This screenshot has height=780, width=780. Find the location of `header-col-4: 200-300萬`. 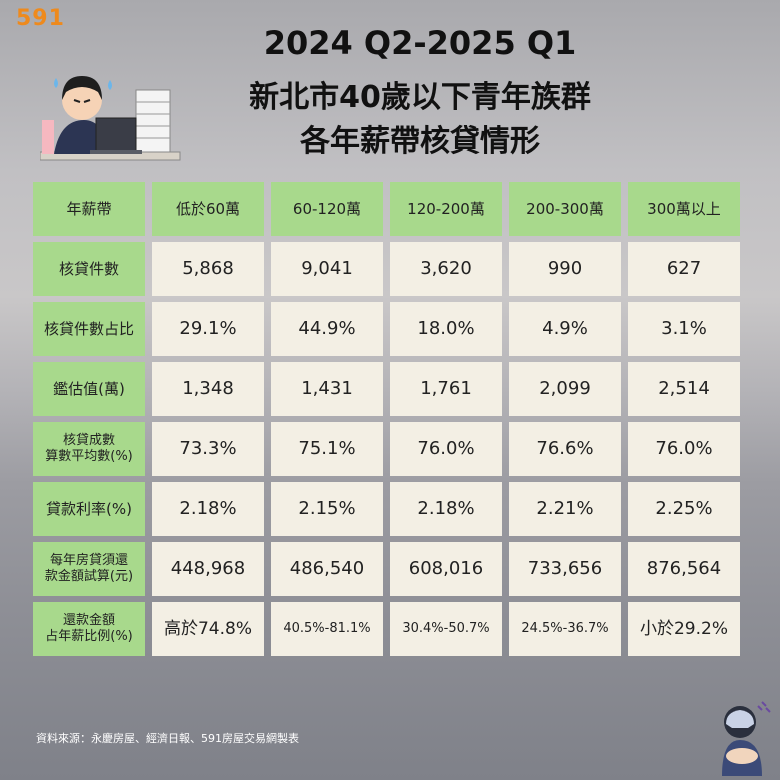

header-col-4: 200-300萬 is located at coordinates (565, 209).